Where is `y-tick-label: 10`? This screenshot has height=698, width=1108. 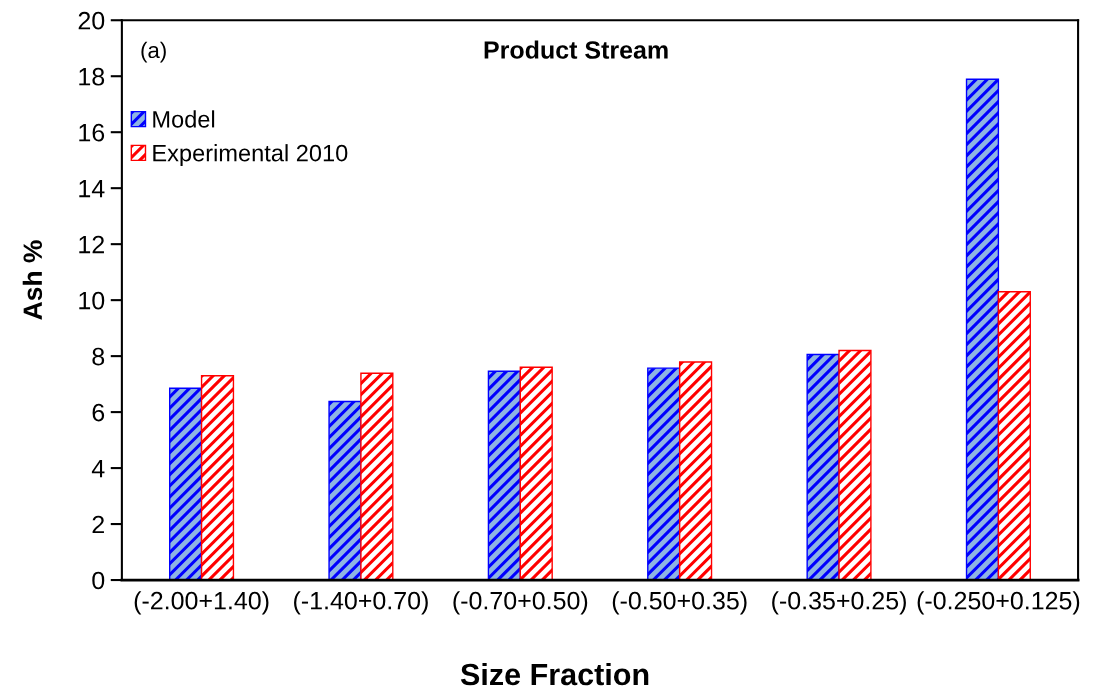 y-tick-label: 10 is located at coordinates (92, 300).